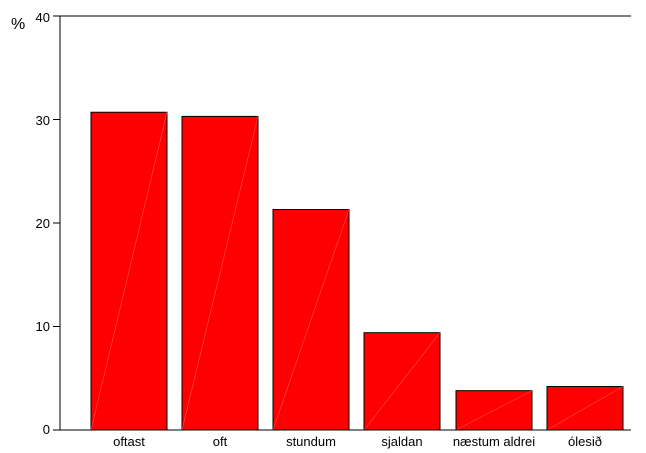  What do you see at coordinates (43, 17) in the screenshot?
I see `y-tick-label: 40` at bounding box center [43, 17].